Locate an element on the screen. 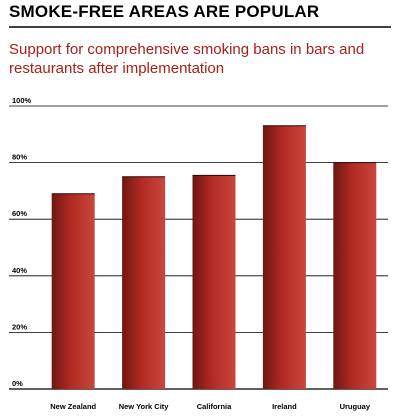  bar-uruguay is located at coordinates (355, 275).